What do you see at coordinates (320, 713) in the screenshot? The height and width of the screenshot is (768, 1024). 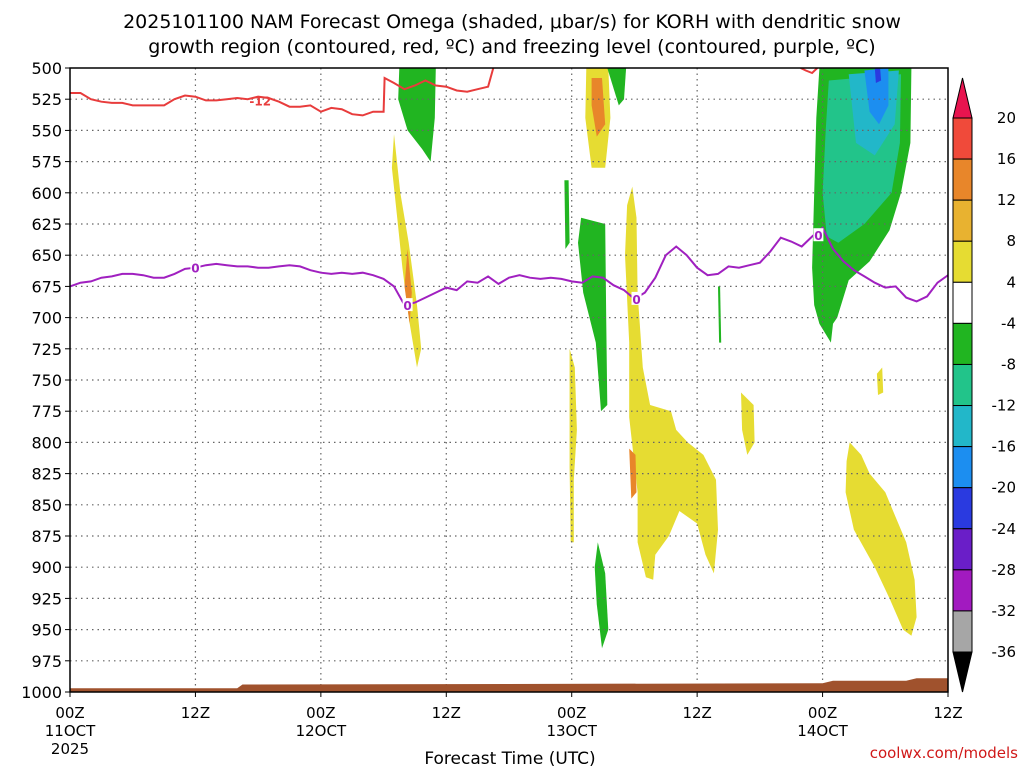 I see `xtick-label-24: 00Z` at bounding box center [320, 713].